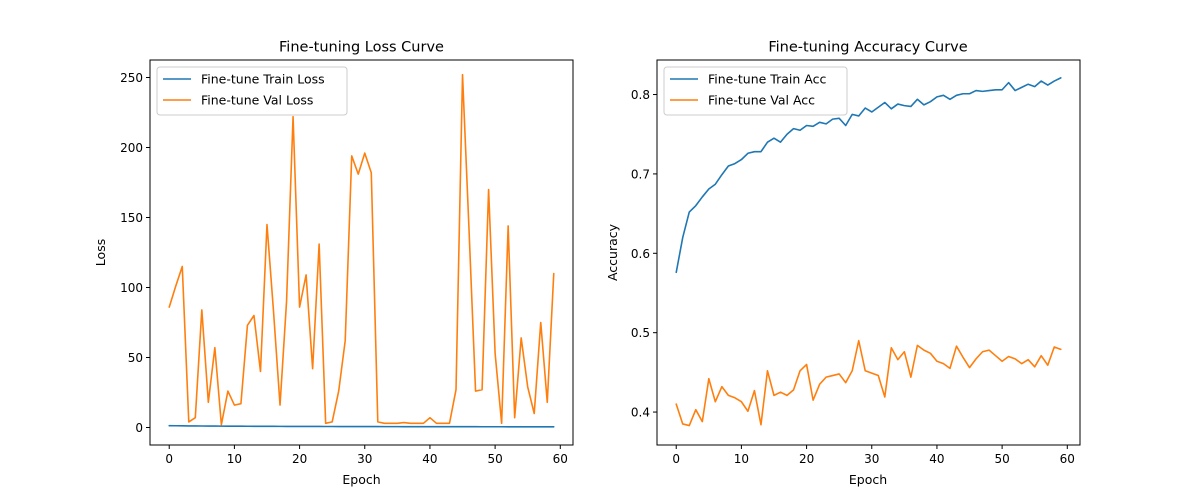 Image resolution: width=1200 pixels, height=500 pixels. Describe the element at coordinates (640, 95) in the screenshot. I see `y-tick-label: 0.8` at that location.